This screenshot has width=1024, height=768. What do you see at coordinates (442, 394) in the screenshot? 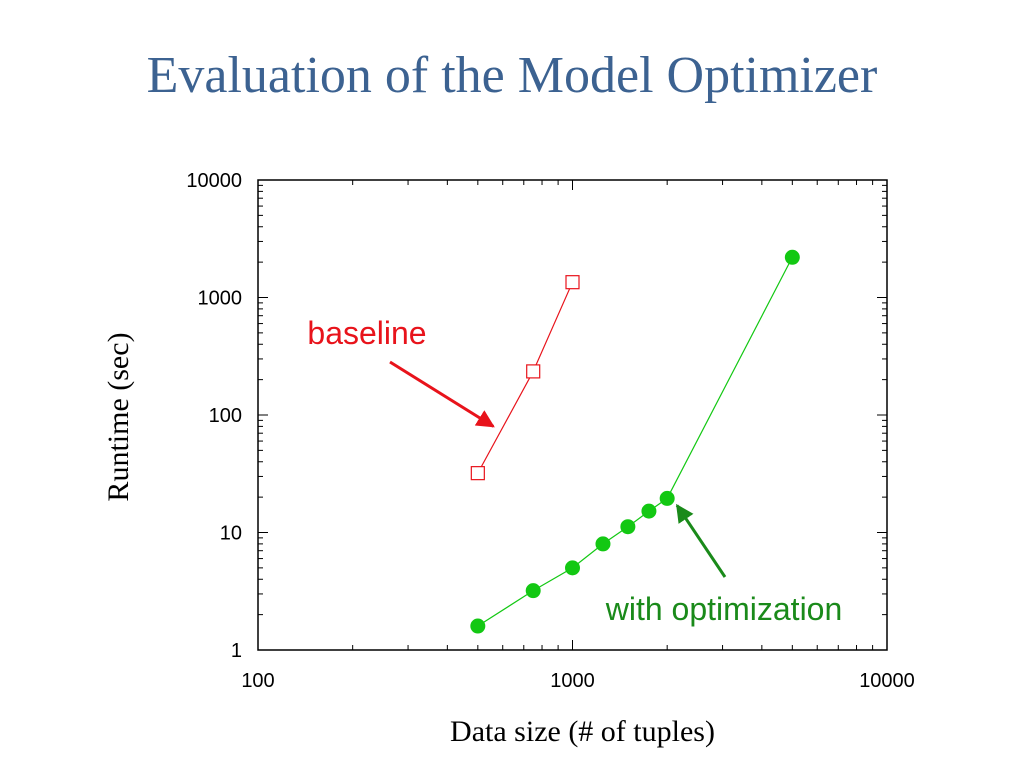
I see `baseline-annotation-arrow` at bounding box center [442, 394].